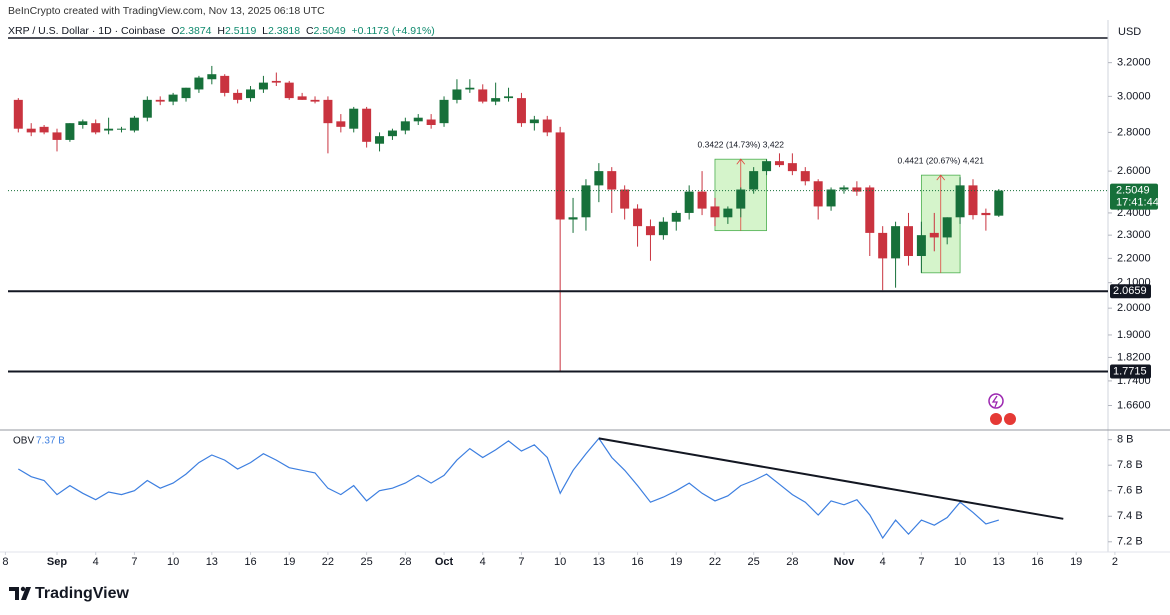 The image size is (1170, 615). What do you see at coordinates (23, 441) in the screenshot?
I see `indicator-name: OBV` at bounding box center [23, 441].